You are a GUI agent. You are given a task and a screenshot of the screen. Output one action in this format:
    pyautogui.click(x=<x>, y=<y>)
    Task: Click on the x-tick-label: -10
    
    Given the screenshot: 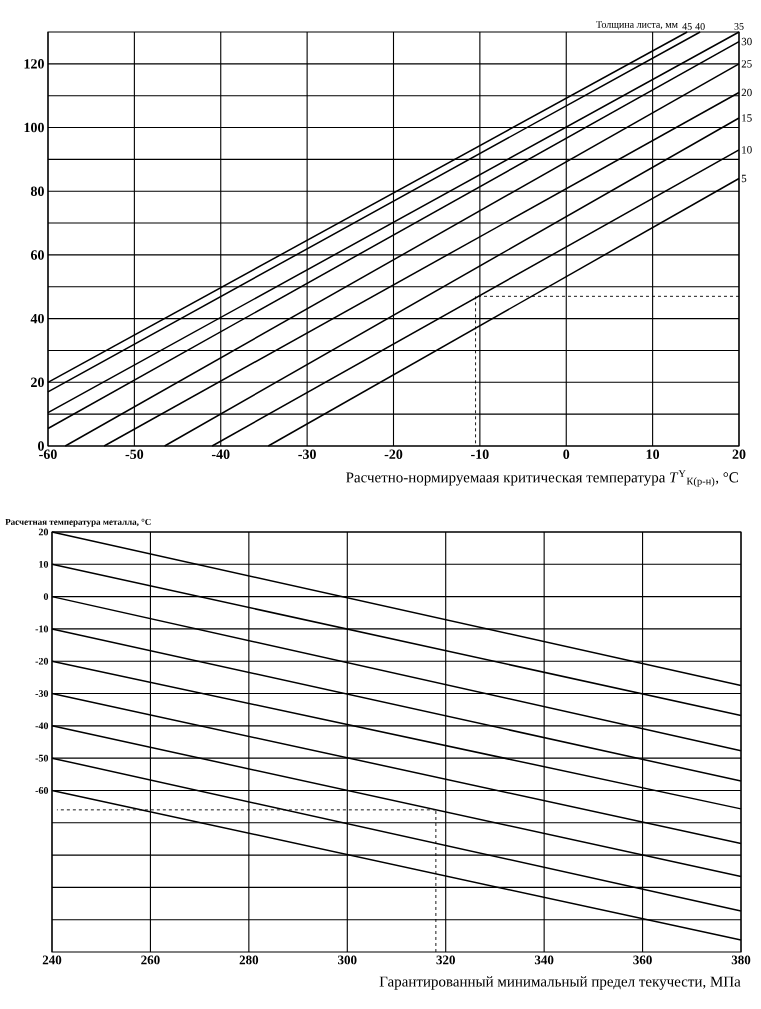 What is the action you would take?
    pyautogui.click(x=480, y=454)
    